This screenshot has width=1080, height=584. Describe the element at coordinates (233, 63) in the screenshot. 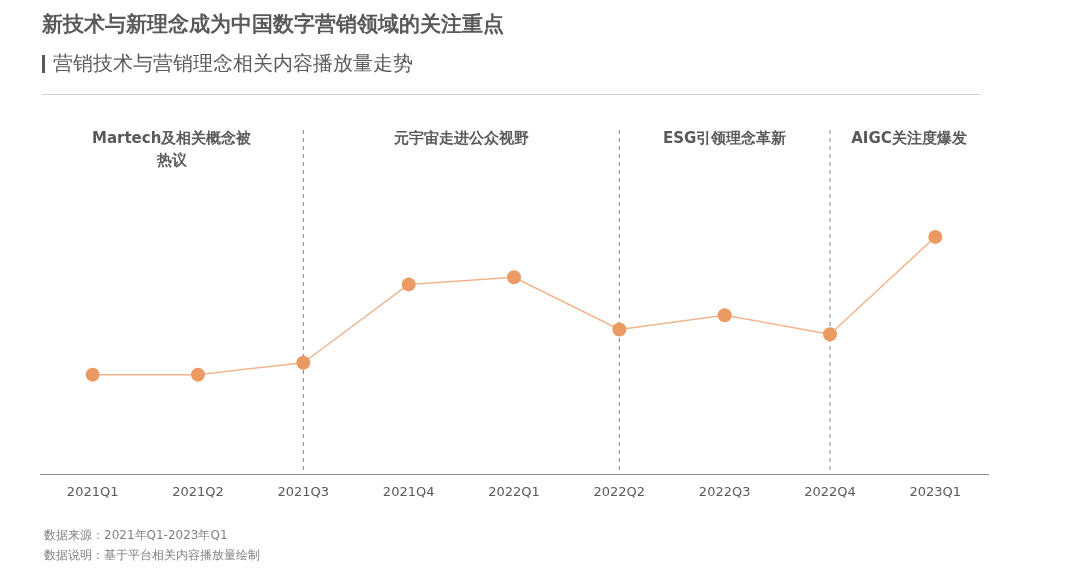

I see `chart-subtitle: 营销技术与营销理念相关内容播放量走势` at that location.